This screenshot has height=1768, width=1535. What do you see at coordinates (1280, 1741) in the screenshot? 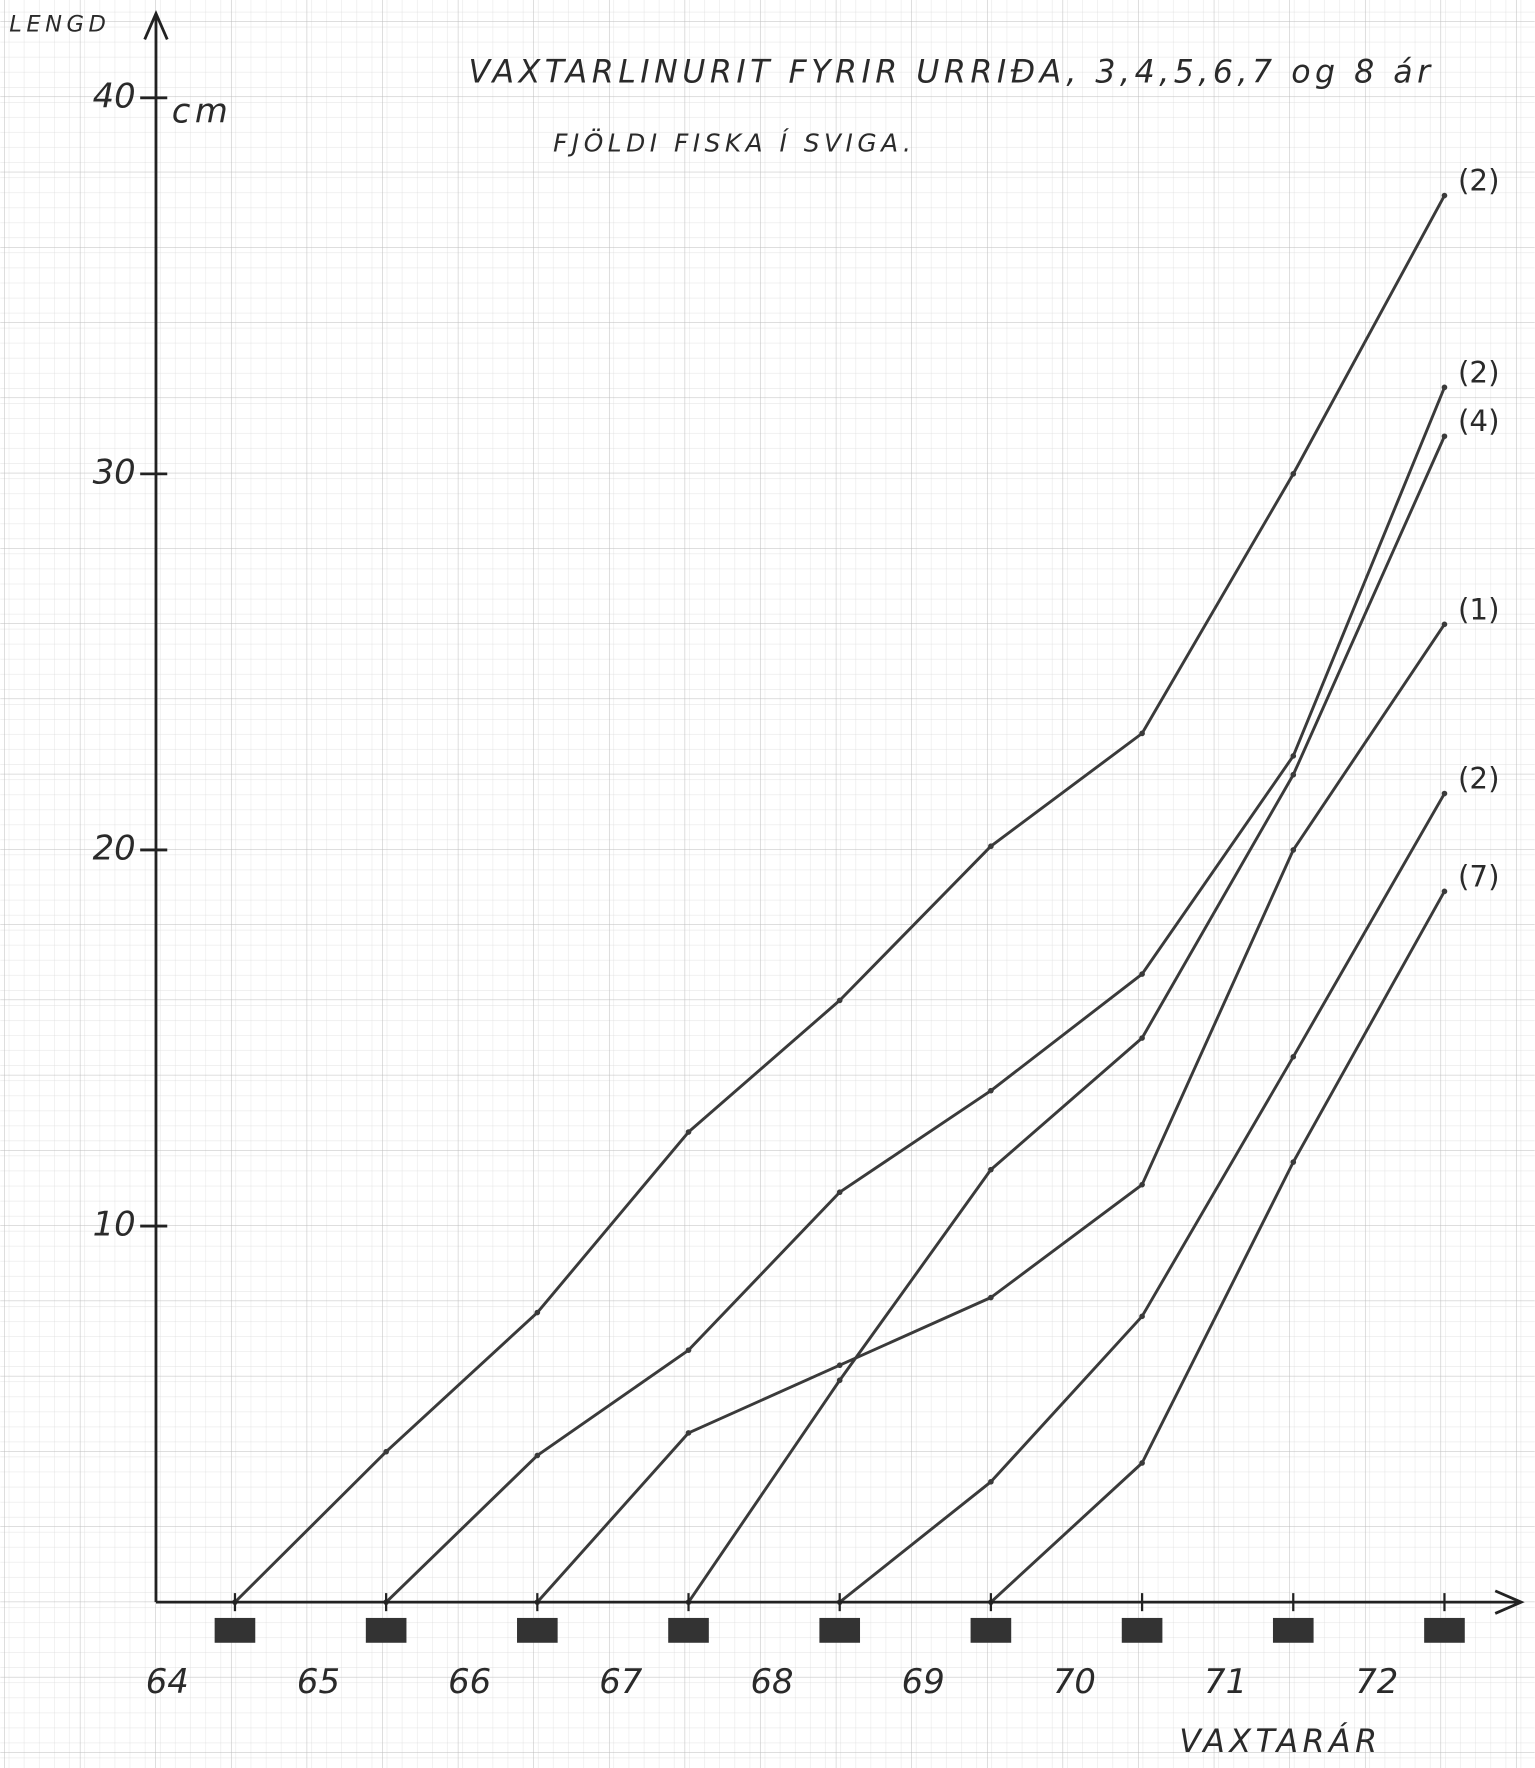
I see `x-axis-label: VAXTARÁR` at bounding box center [1280, 1741].